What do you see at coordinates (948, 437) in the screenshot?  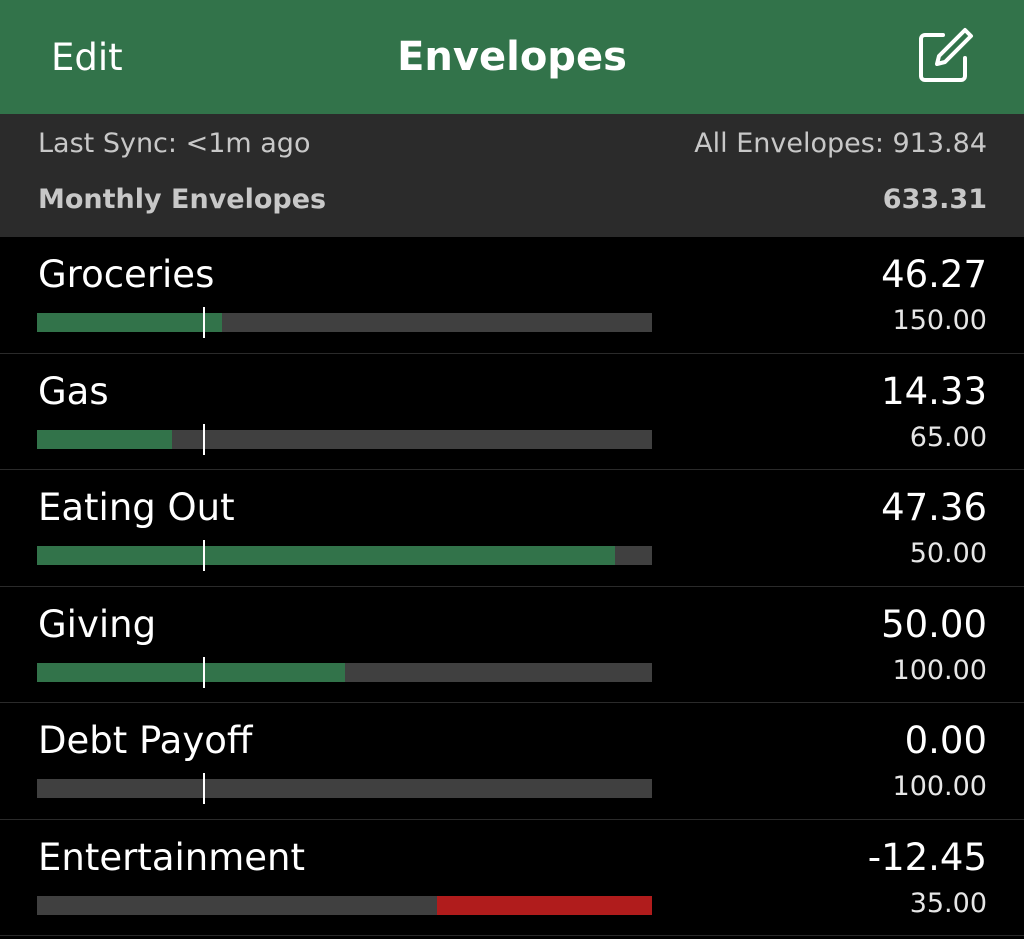 I see `envelope-budget: 65.00` at bounding box center [948, 437].